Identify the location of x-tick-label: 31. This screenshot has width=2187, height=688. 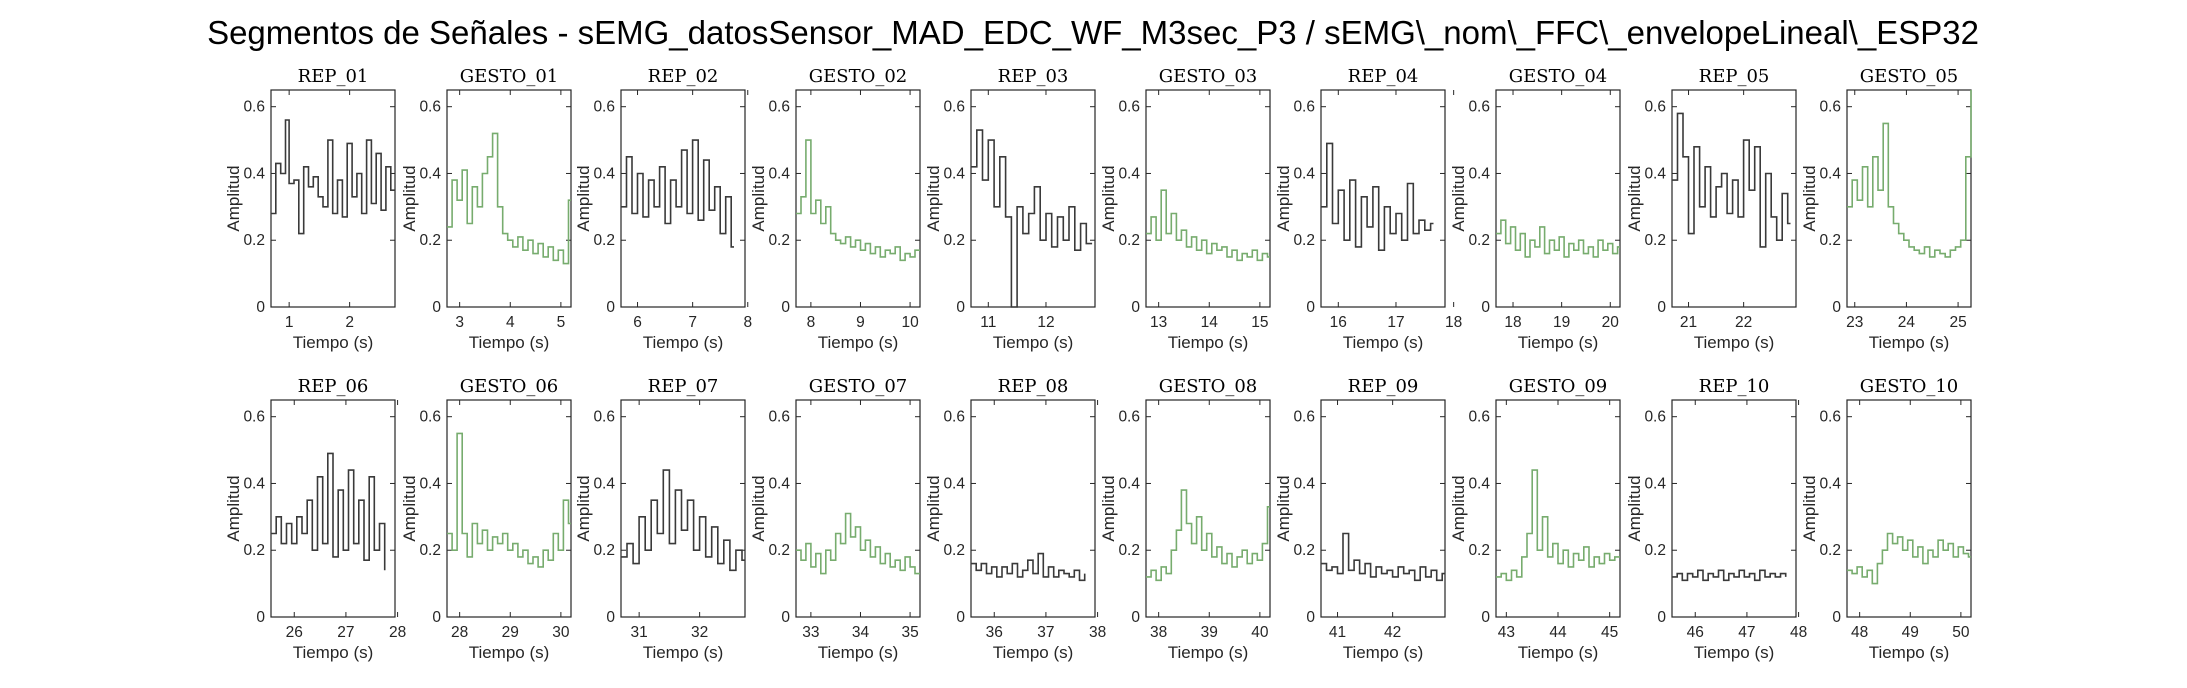
(639, 632).